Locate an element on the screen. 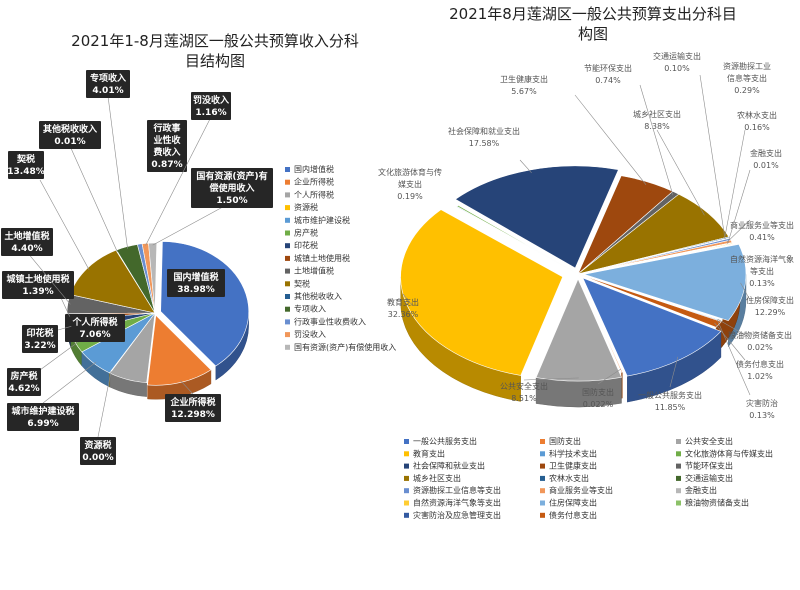 The width and height of the screenshot is (800, 590). chart1-value-12: 0.87% is located at coordinates (166, 165).